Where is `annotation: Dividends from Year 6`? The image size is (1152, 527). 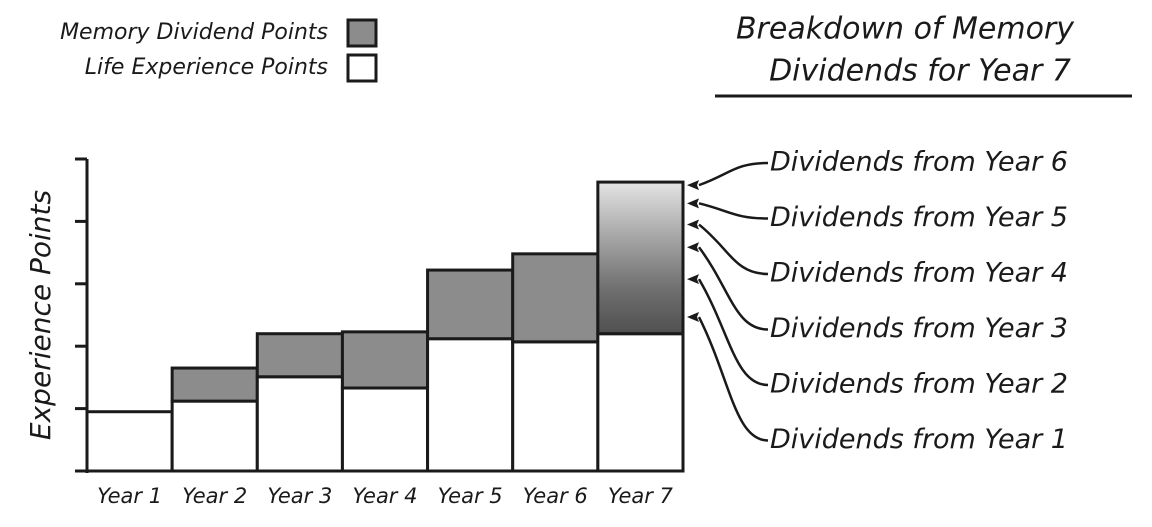 annotation: Dividends from Year 6 is located at coordinates (919, 162).